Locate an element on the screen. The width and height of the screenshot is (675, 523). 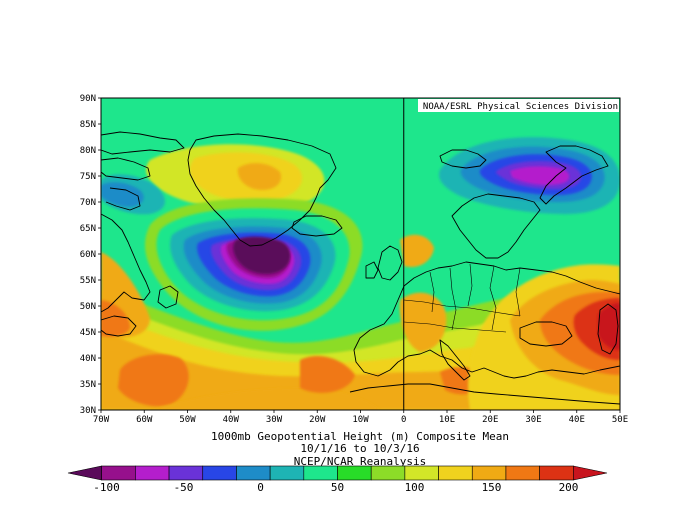
latitude-label: 35N is located at coordinates (88, 385).